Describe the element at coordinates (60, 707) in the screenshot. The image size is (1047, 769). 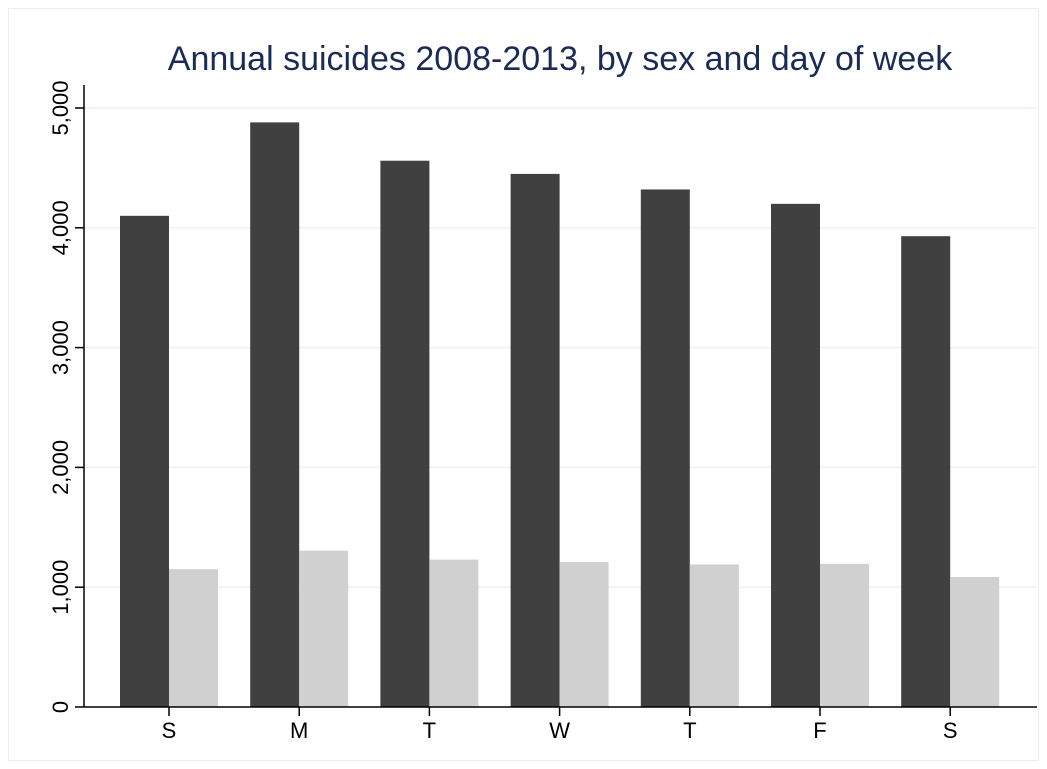
I see `y-tick-label: 0` at that location.